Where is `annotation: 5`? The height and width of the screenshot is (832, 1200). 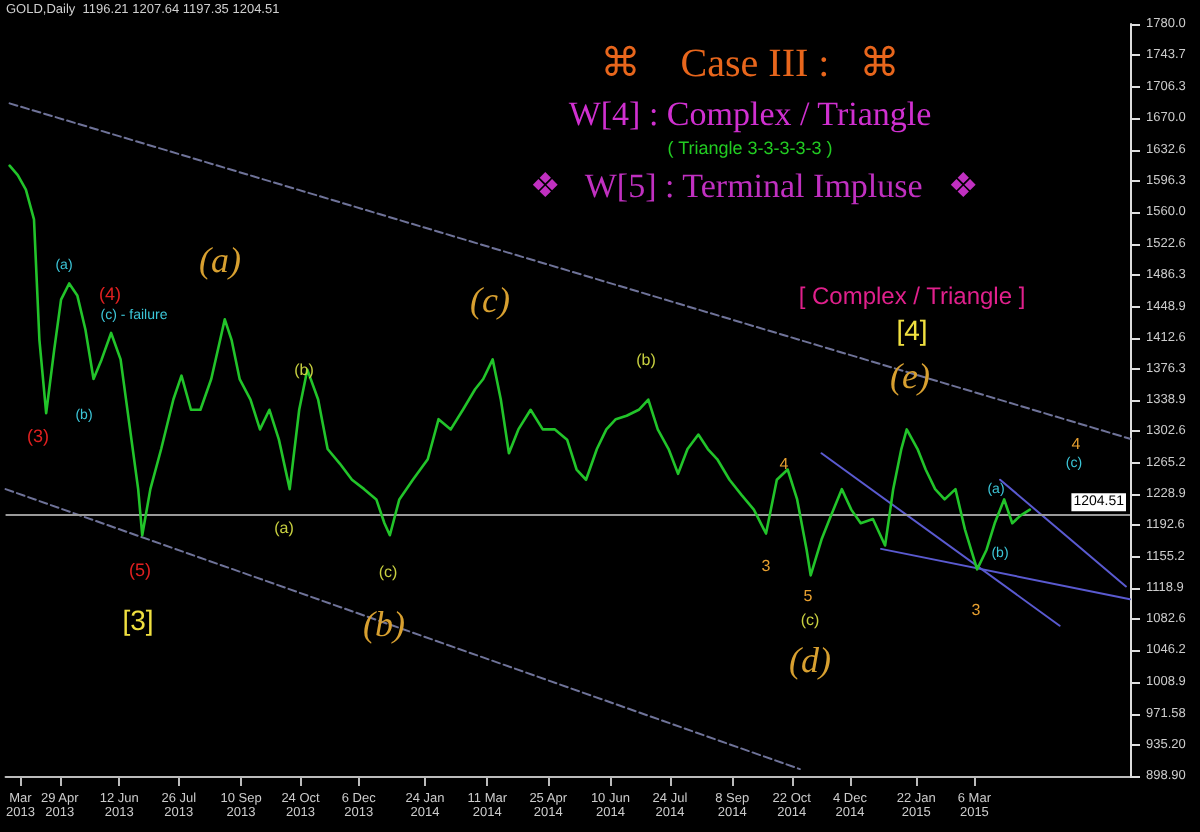
annotation: 5 is located at coordinates (808, 596).